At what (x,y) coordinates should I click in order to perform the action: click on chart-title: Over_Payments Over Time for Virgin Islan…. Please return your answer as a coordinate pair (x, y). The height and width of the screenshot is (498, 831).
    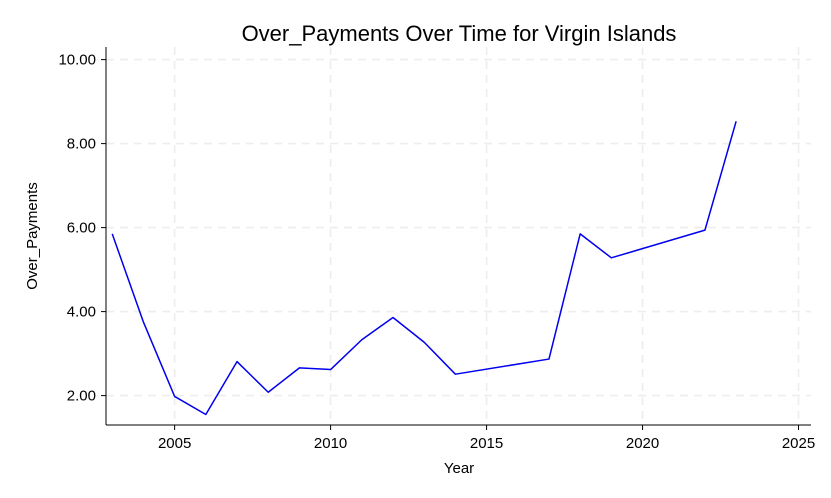
    Looking at the image, I should click on (459, 33).